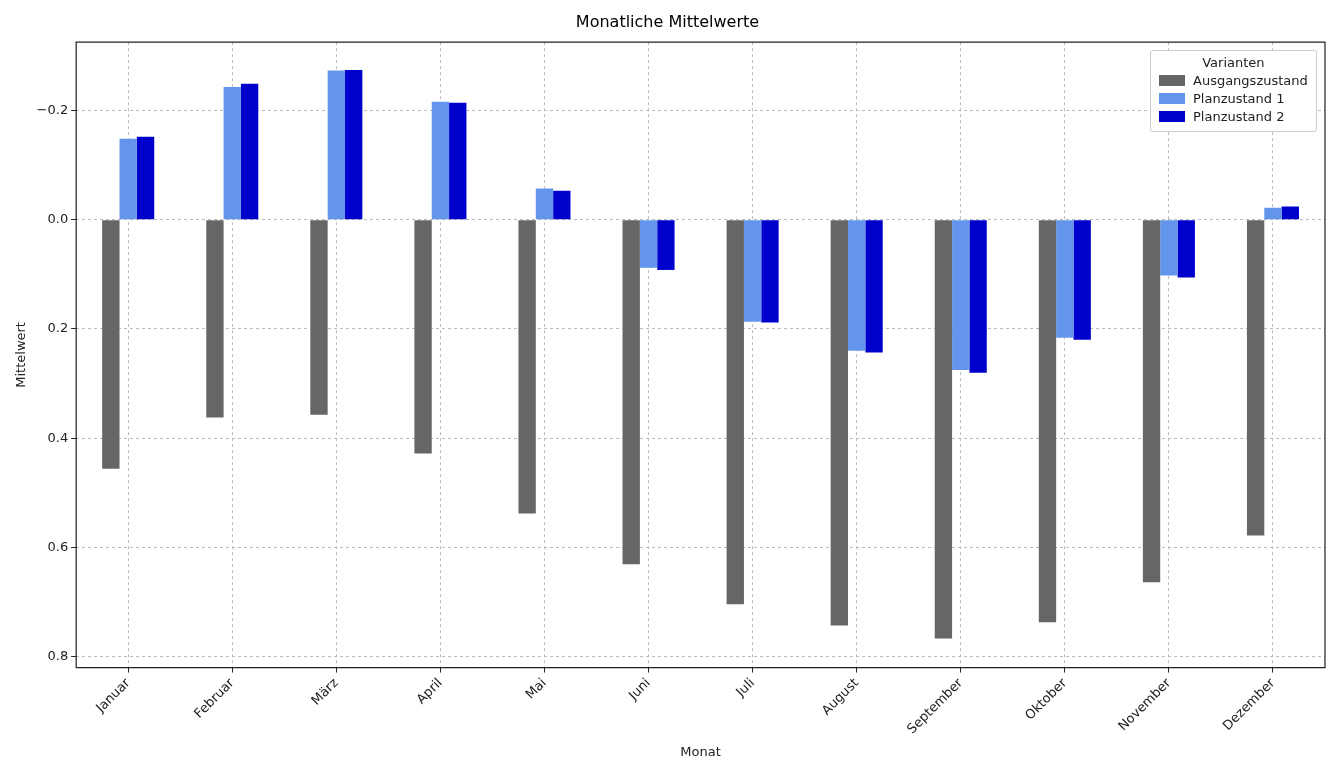 The width and height of the screenshot is (1333, 769). Describe the element at coordinates (21, 355) in the screenshot. I see `y-axis-title: Mittelwert` at that location.